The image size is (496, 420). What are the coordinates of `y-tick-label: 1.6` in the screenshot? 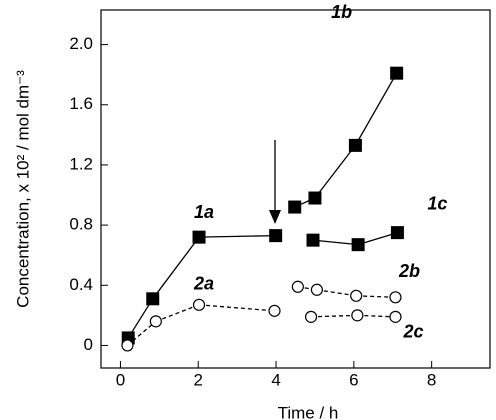 It's located at (81, 103).